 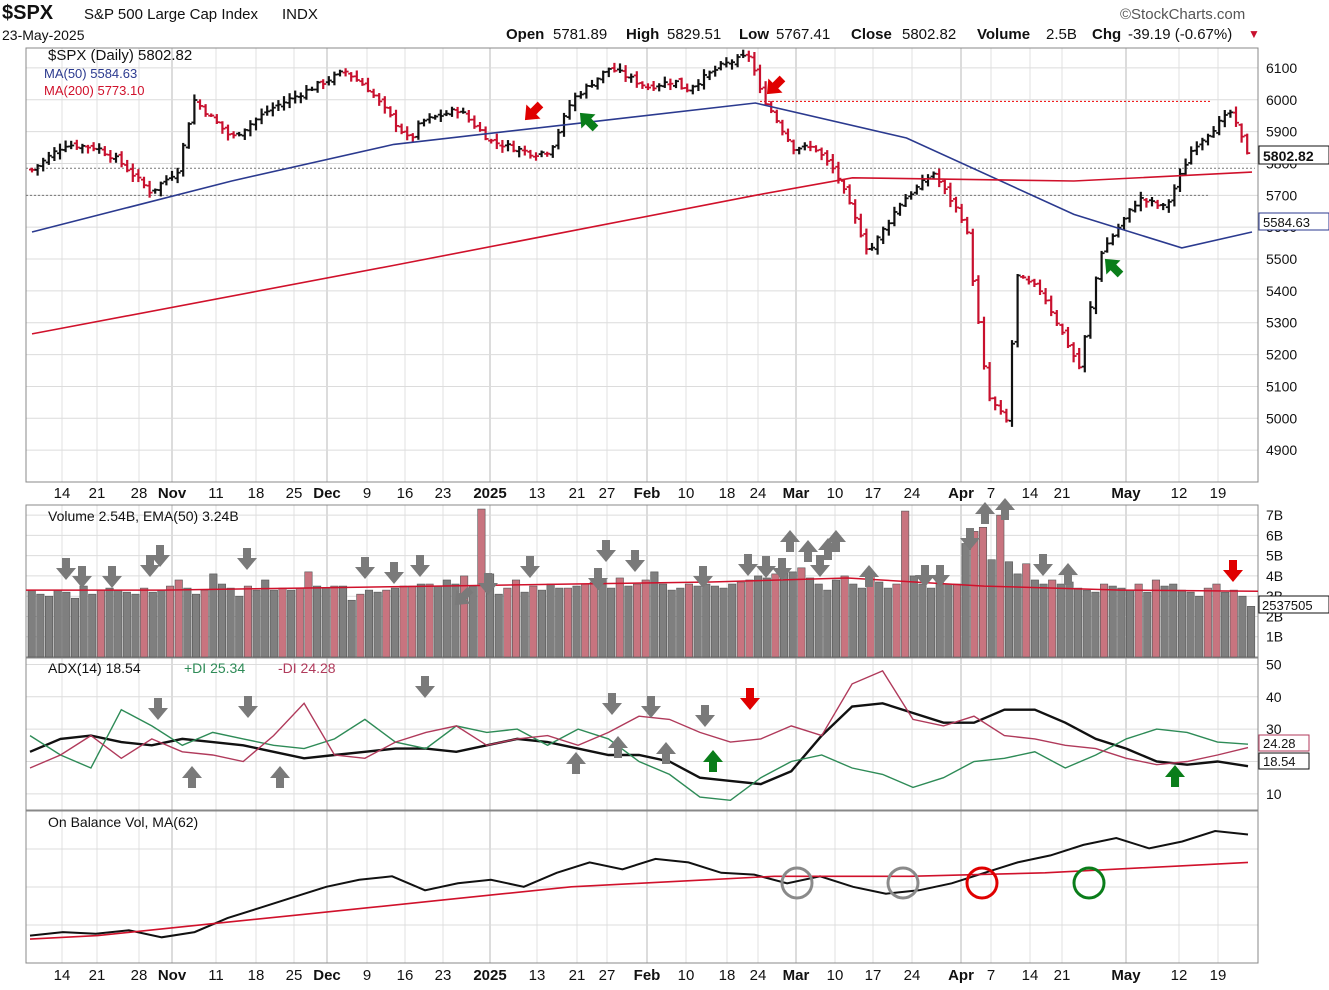 I want to click on adx-panel, so click(x=639, y=736).